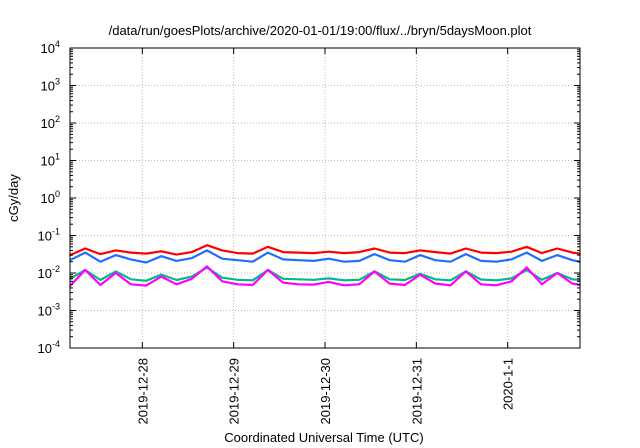  I want to click on x-tick-label: 2019-12-30, so click(325, 391).